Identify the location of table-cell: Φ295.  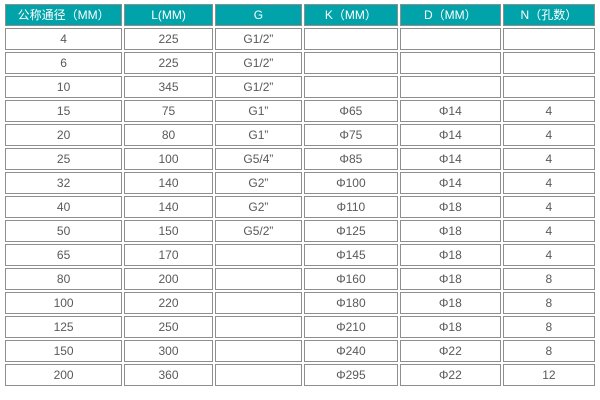
(350, 375).